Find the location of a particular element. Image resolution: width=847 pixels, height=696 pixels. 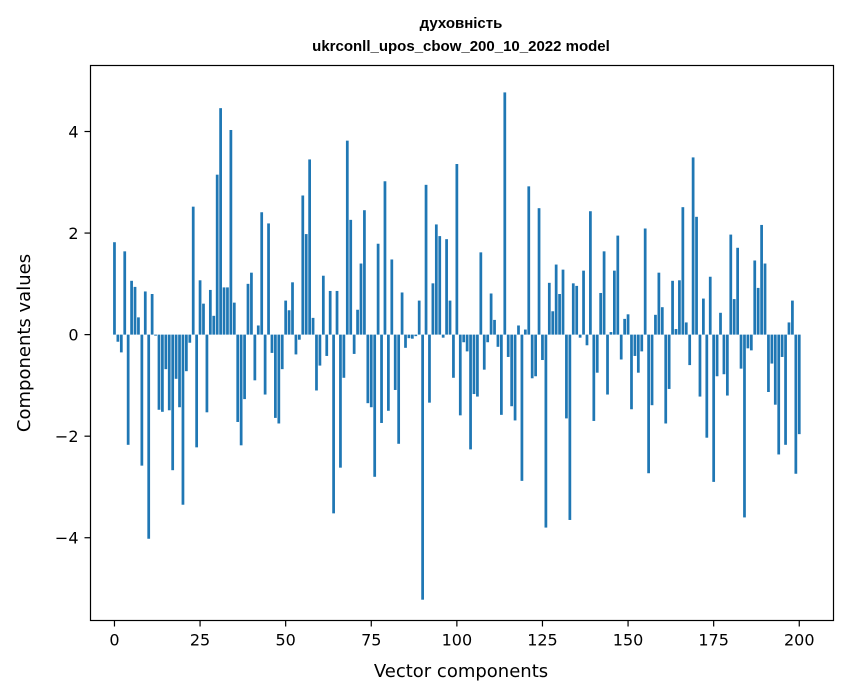

x-tick-label: 75 is located at coordinates (371, 640).